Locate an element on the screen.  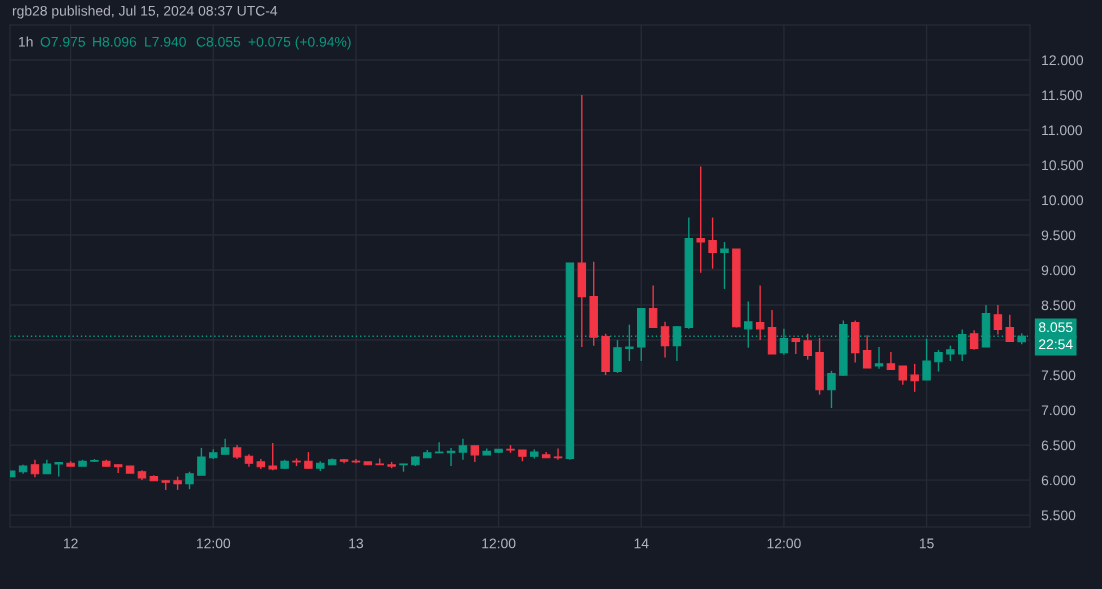
annotation: L7.940 is located at coordinates (165, 41).